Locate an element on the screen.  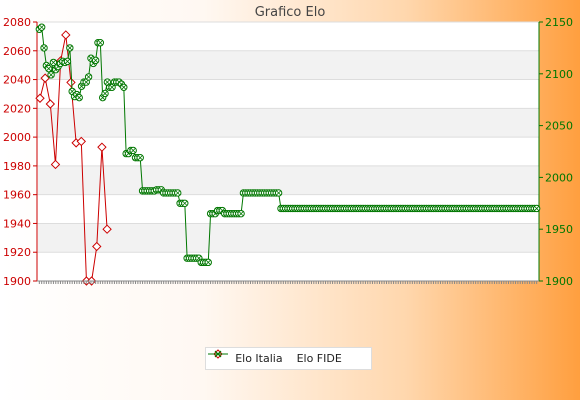
legend: Elo Italia Elo FIDE is located at coordinates (288, 358).